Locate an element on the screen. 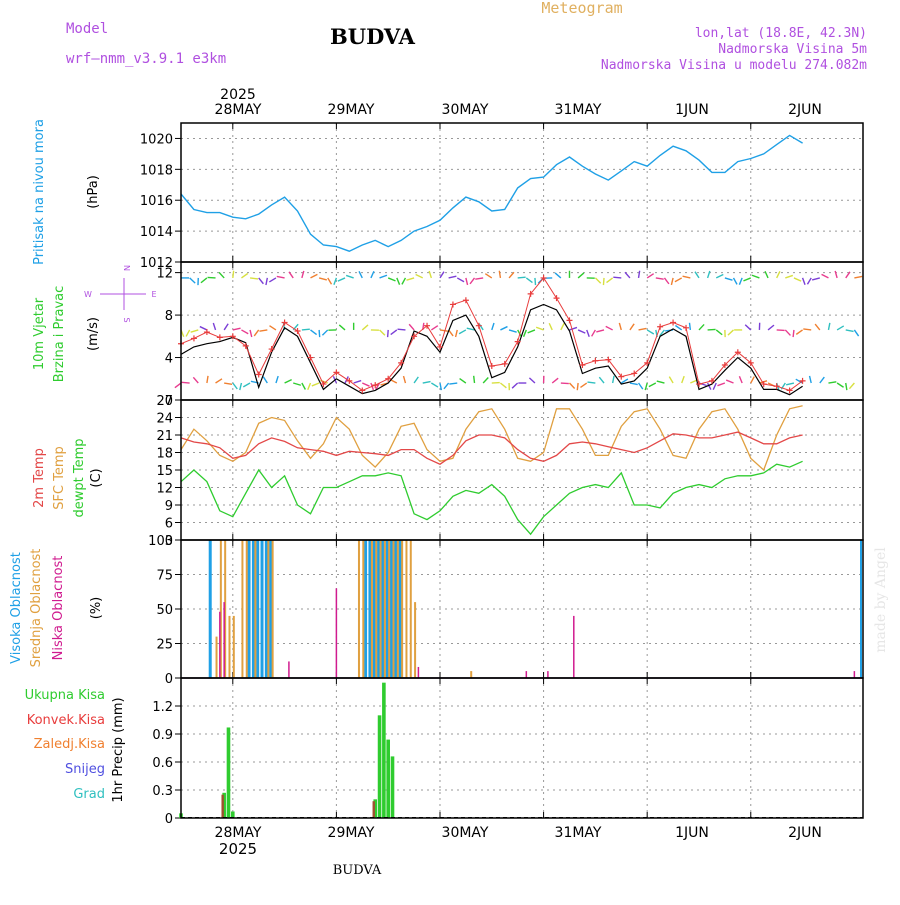 This screenshot has width=900, height=905. temp-2m-line is located at coordinates (492, 448).